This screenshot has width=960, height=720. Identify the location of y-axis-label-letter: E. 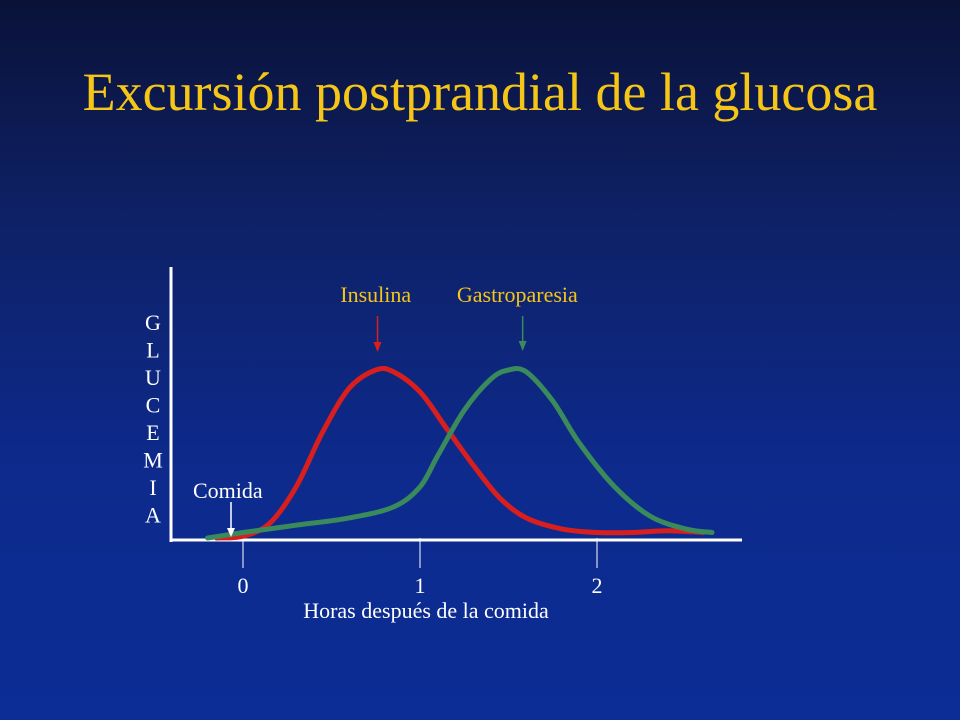
(152, 432).